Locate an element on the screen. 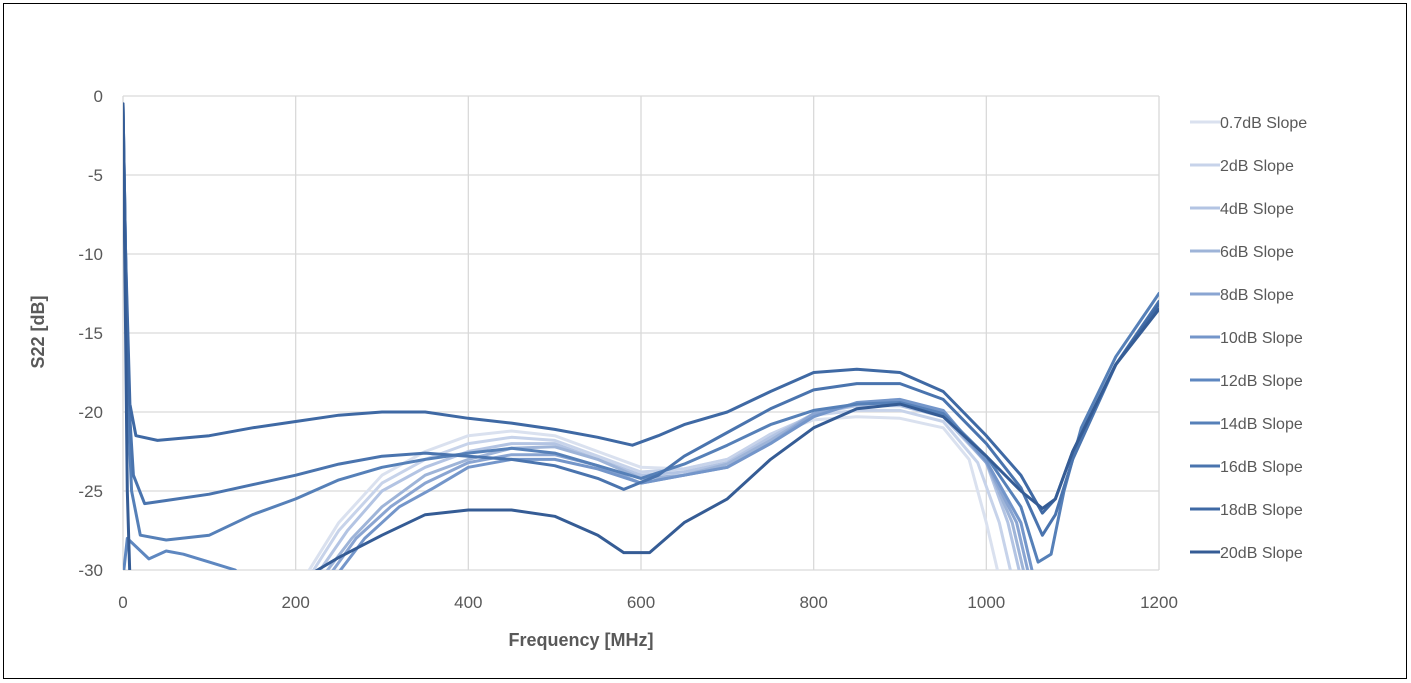  legend-label: 18dB Slope is located at coordinates (1261, 510).